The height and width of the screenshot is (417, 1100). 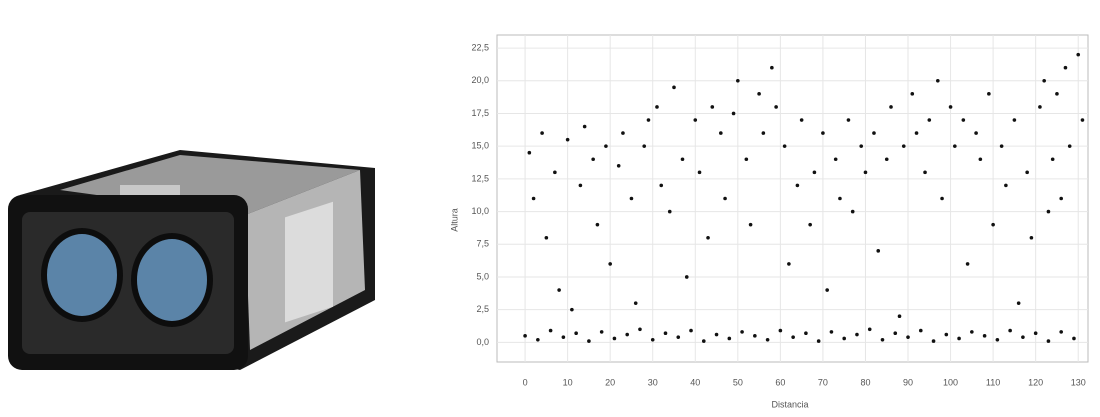 What do you see at coordinates (482, 342) in the screenshot?
I see `y-tick-label: 0,0` at bounding box center [482, 342].